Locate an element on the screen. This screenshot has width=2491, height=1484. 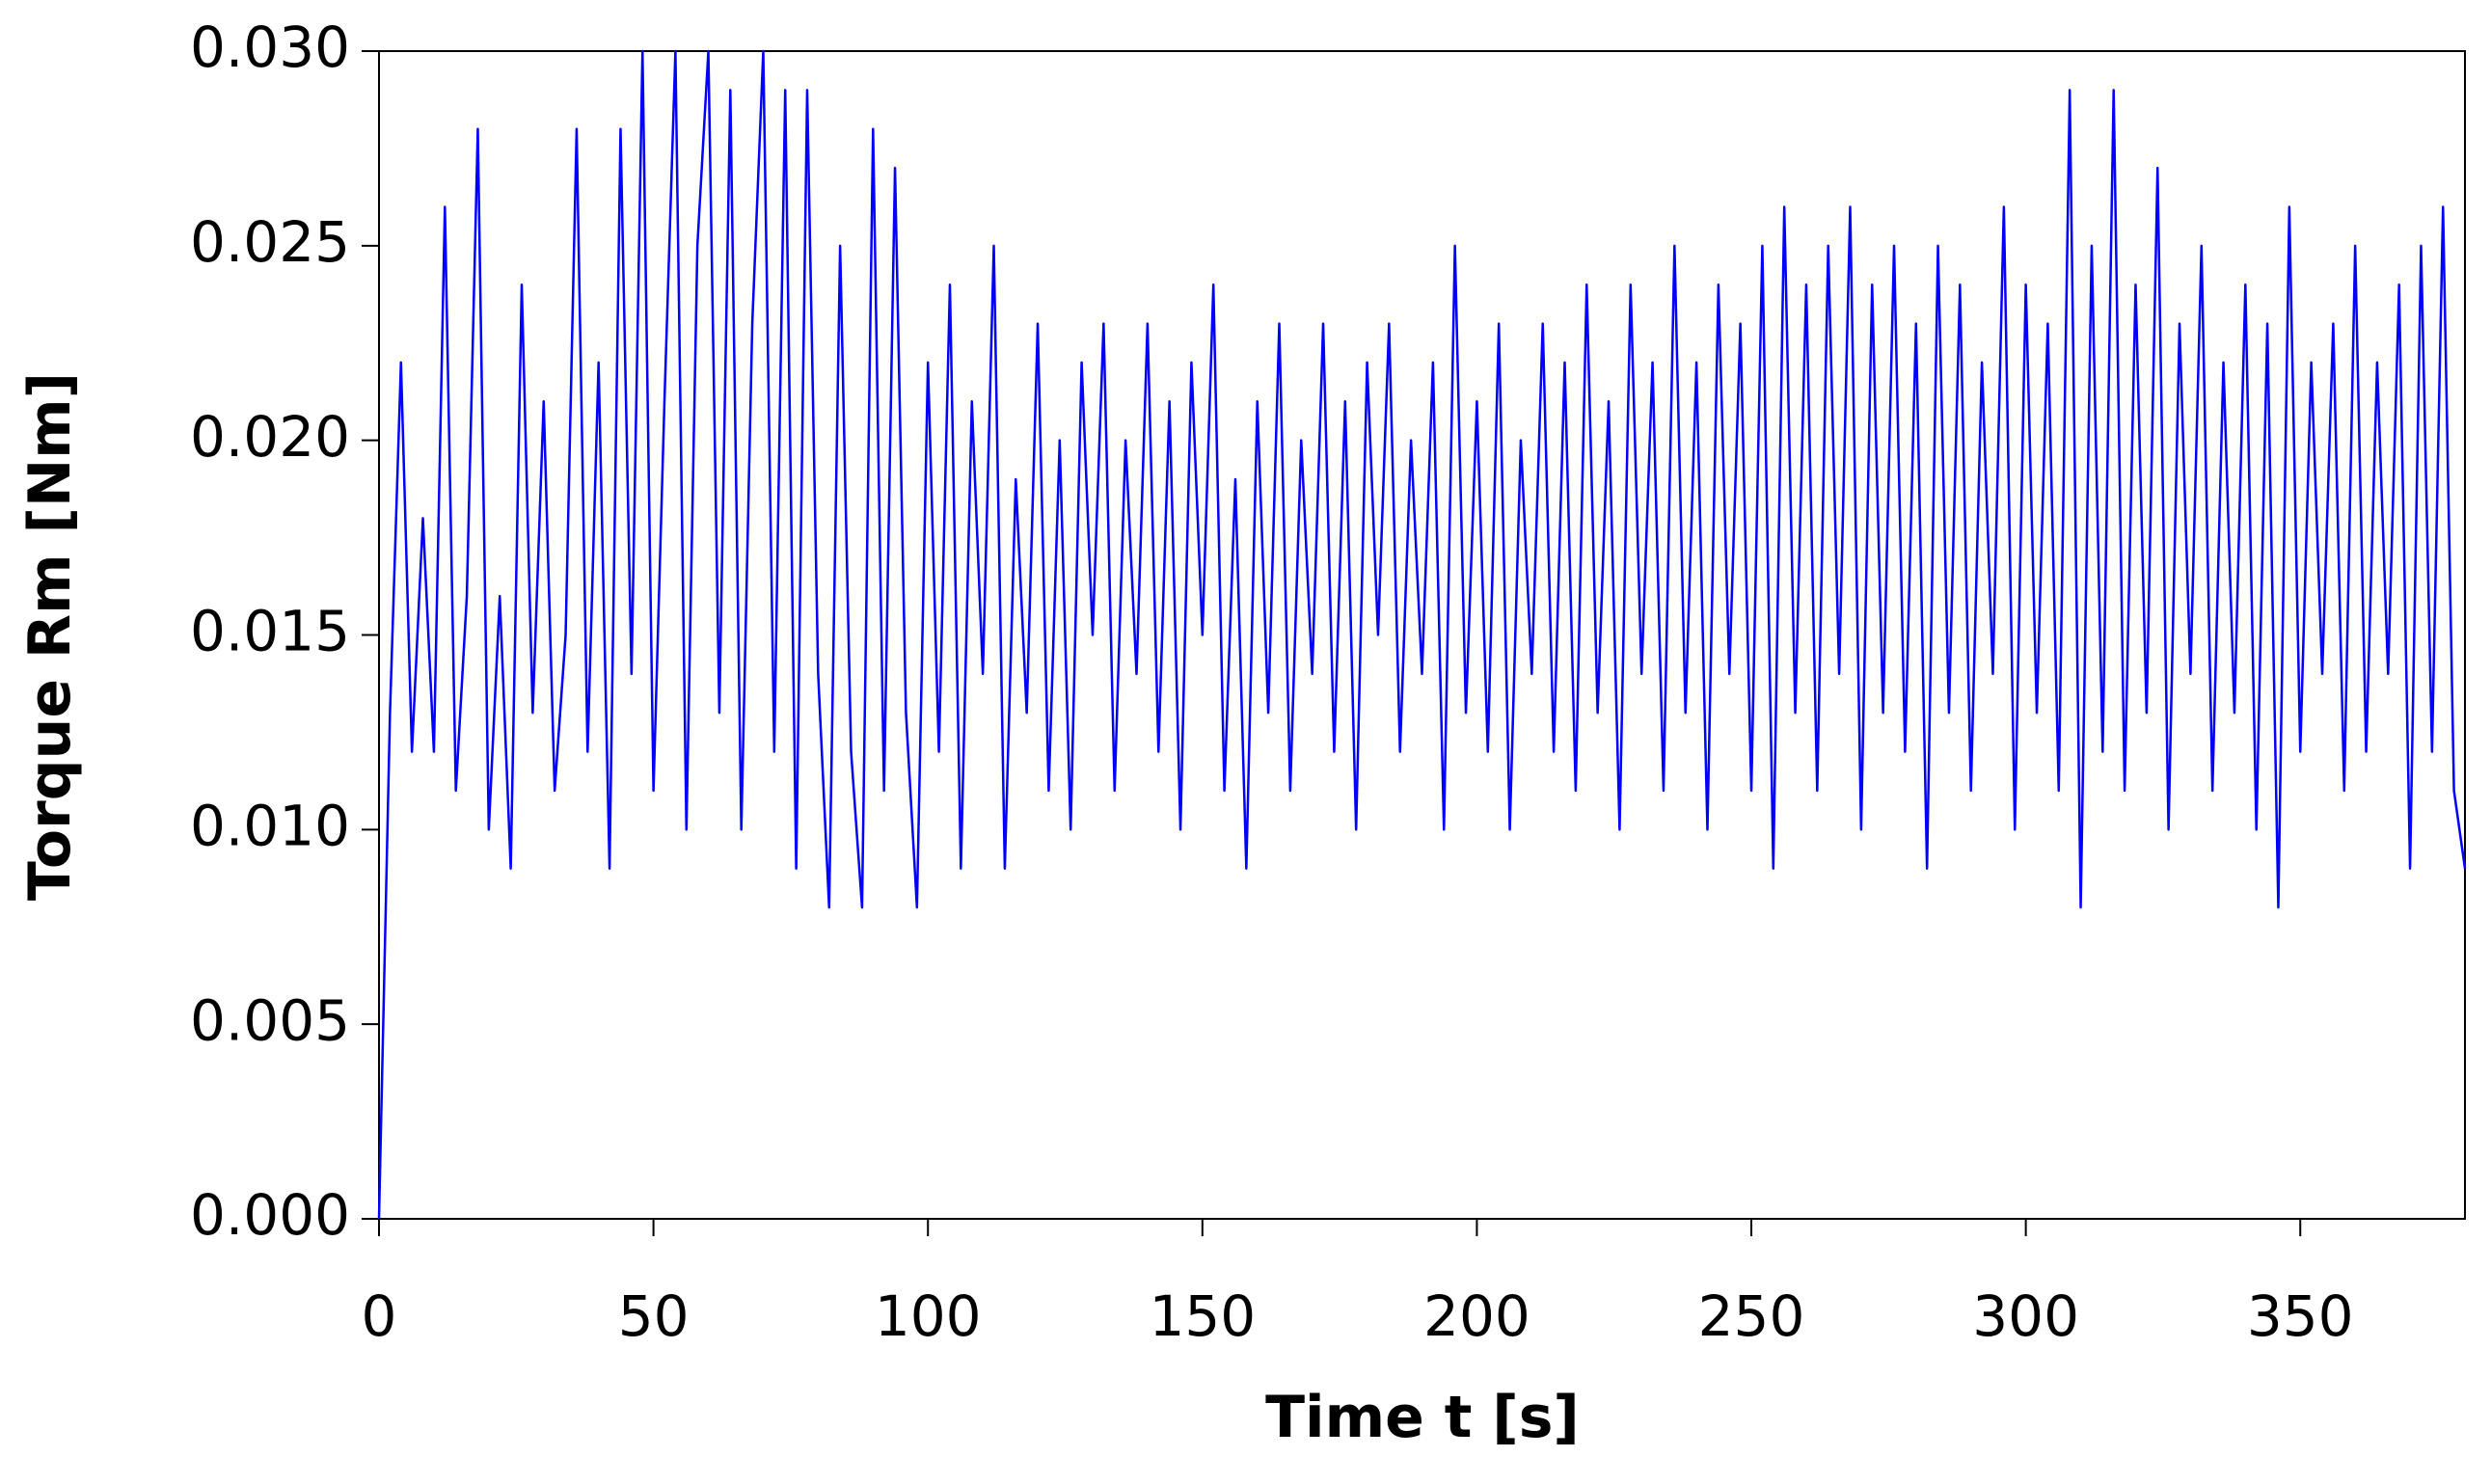
x-tick-label: 0 is located at coordinates (380, 1316).